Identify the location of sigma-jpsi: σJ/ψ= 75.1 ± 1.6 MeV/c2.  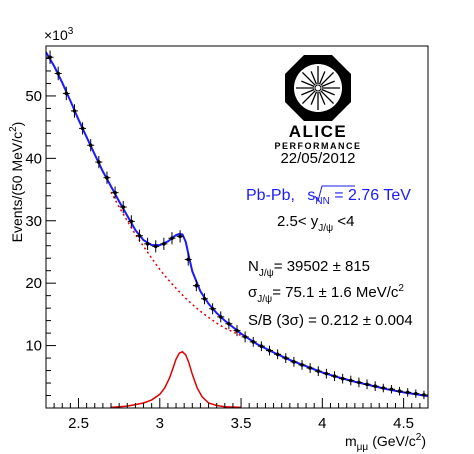
(326, 294).